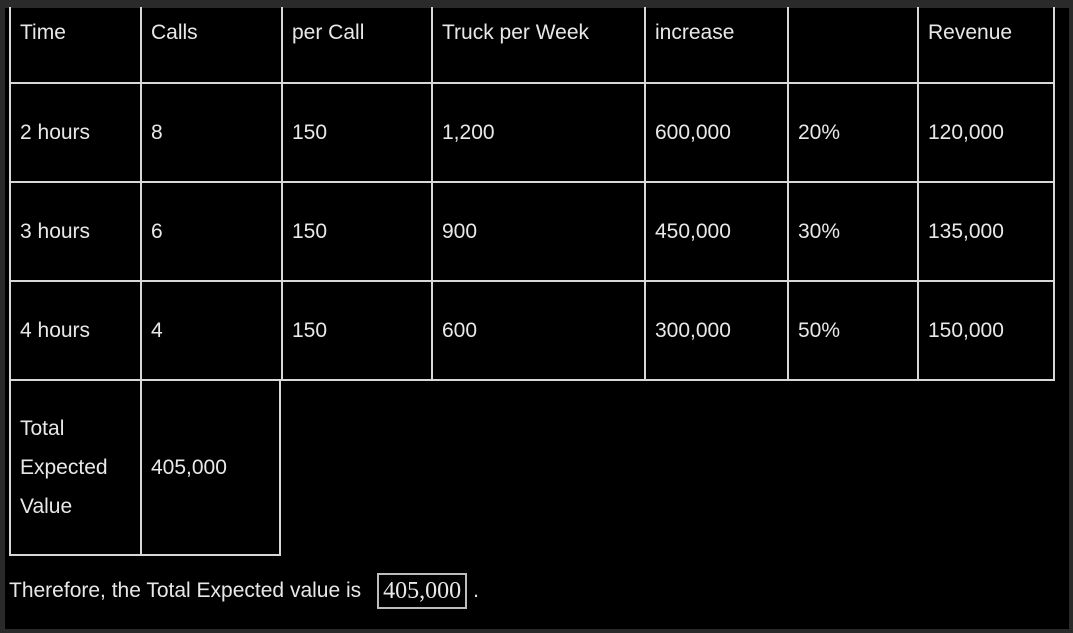 This screenshot has width=1073, height=633. What do you see at coordinates (537, 232) in the screenshot?
I see `table-cell: 900` at bounding box center [537, 232].